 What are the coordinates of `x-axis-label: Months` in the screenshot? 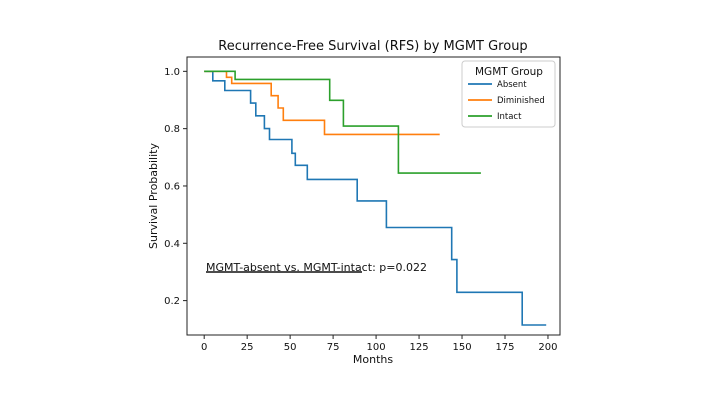 It's located at (373, 359).